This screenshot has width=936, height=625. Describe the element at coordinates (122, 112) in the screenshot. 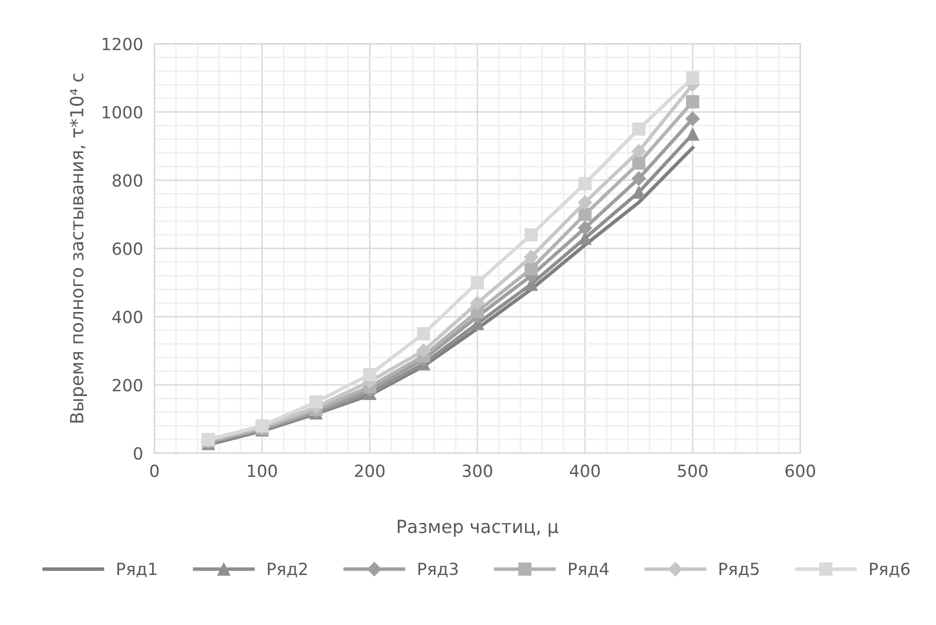

I see `y-tick-label: 1000` at that location.